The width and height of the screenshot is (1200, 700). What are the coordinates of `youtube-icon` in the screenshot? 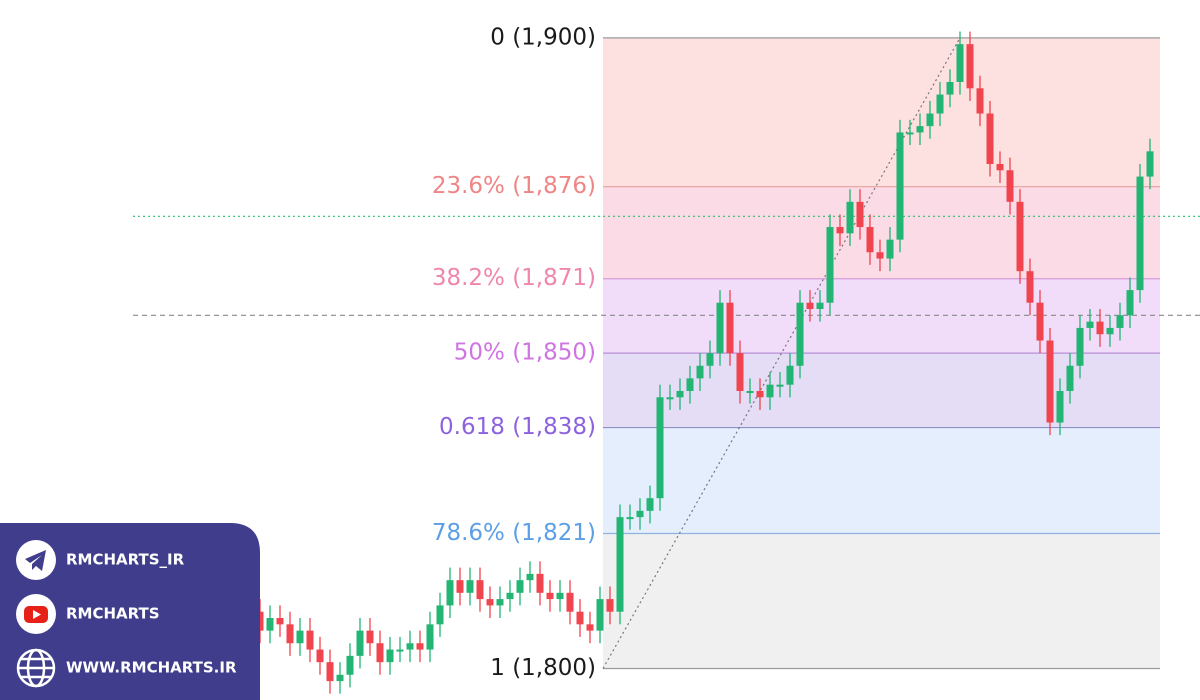 It's located at (36, 614).